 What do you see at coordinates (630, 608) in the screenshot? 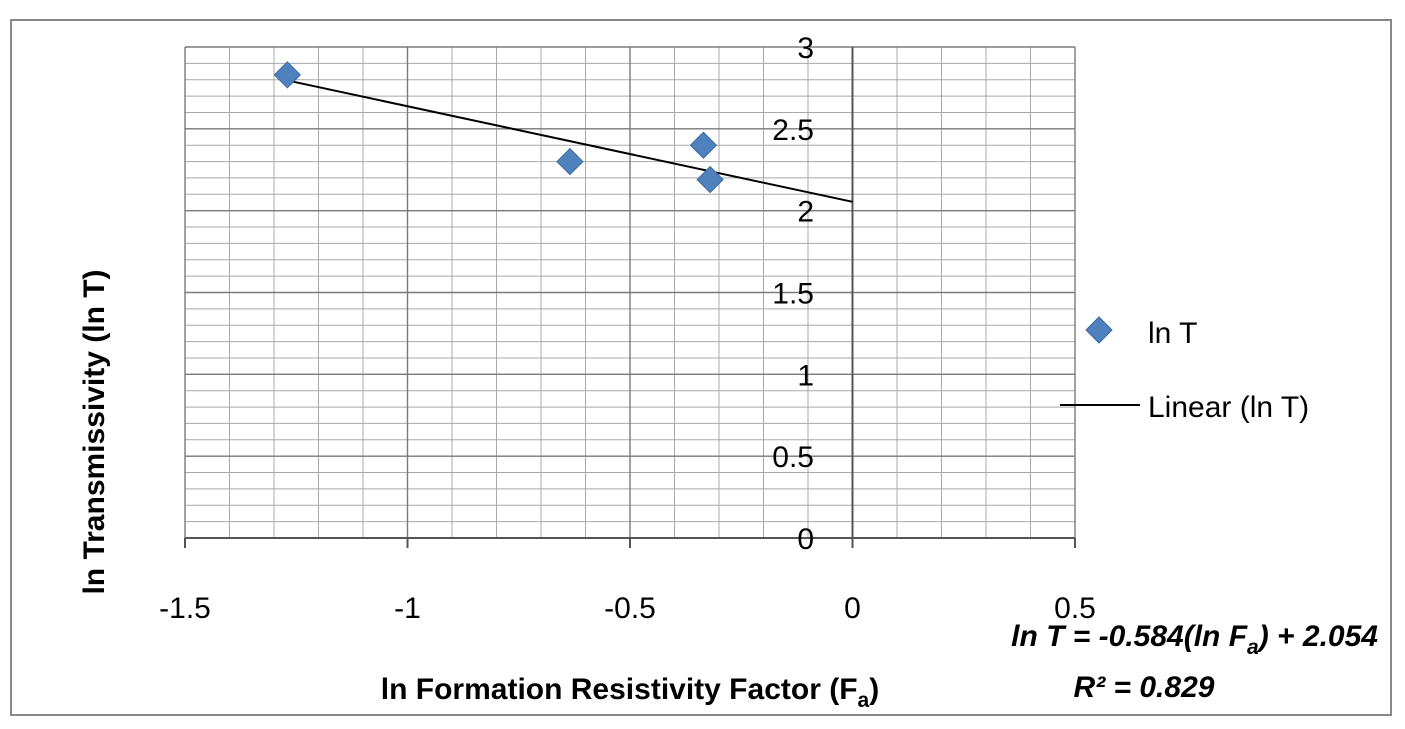
I see `x-tick-label: -0.5` at bounding box center [630, 608].